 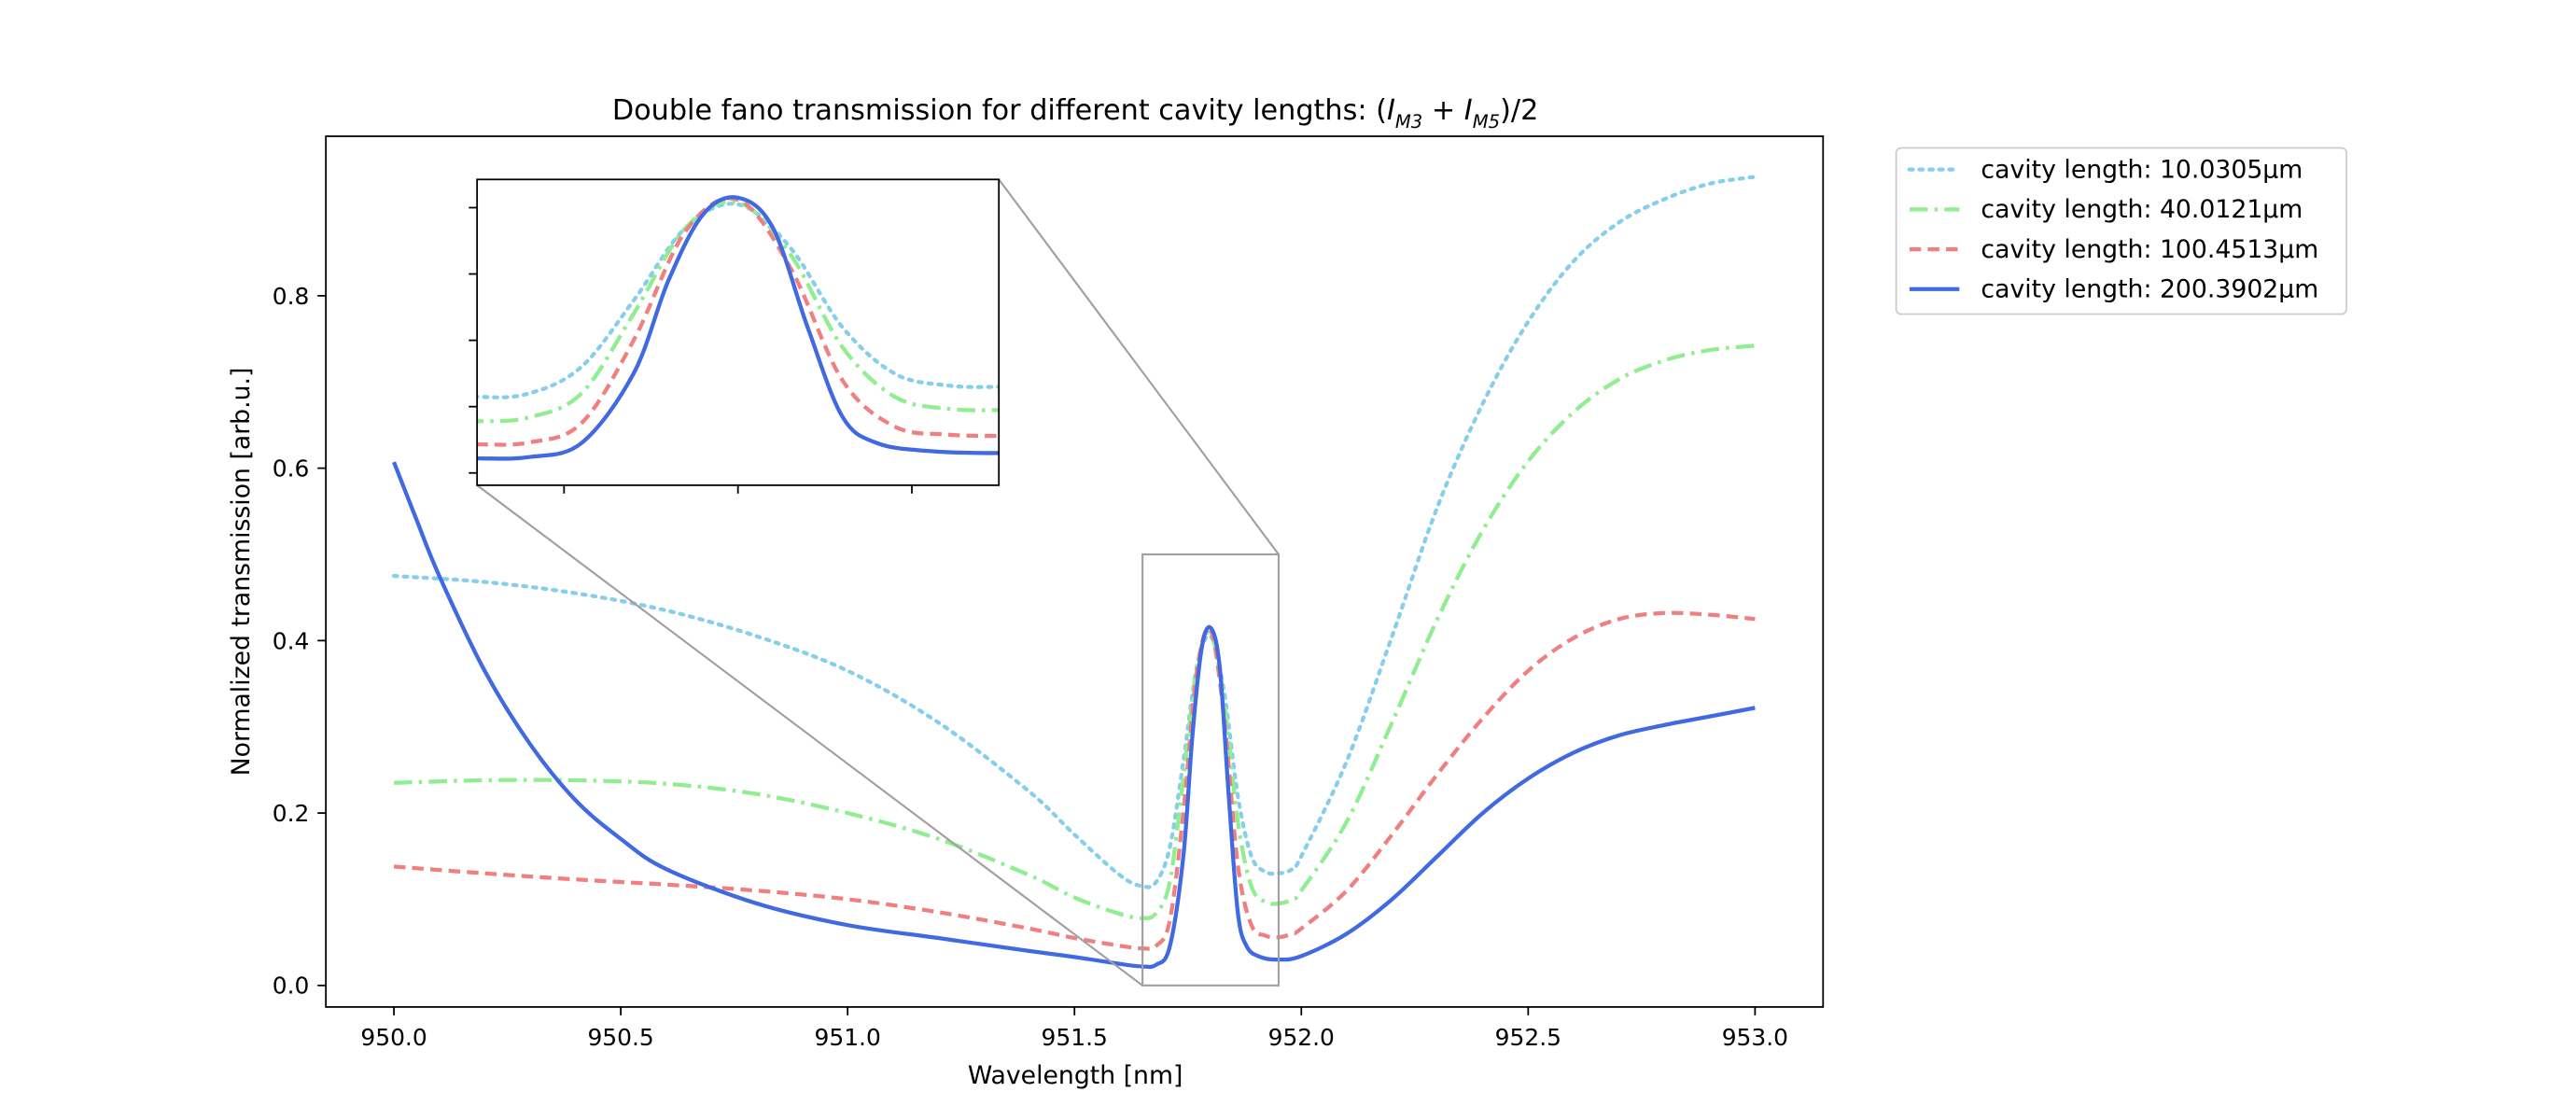 I want to click on legend-label-1: cavity length: 10.0305µm, so click(x=2142, y=170).